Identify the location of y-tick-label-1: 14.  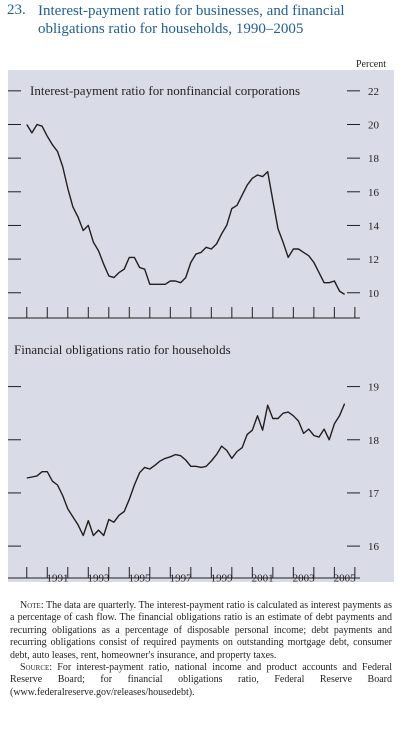
(374, 226).